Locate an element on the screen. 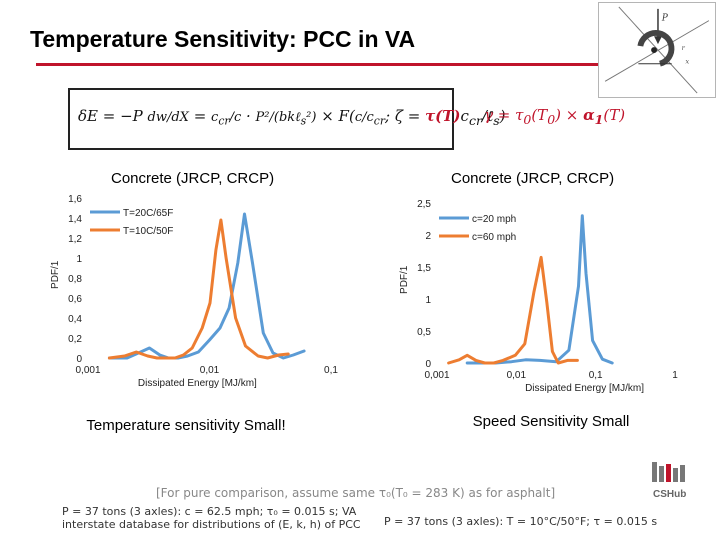 The height and width of the screenshot is (540, 720). equation-side: γ = τ0(T0) × α1(T) is located at coordinates (555, 116).